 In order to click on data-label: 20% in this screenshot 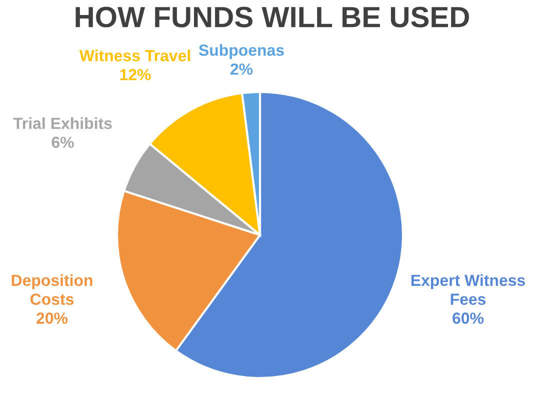, I will do `click(52, 318)`.